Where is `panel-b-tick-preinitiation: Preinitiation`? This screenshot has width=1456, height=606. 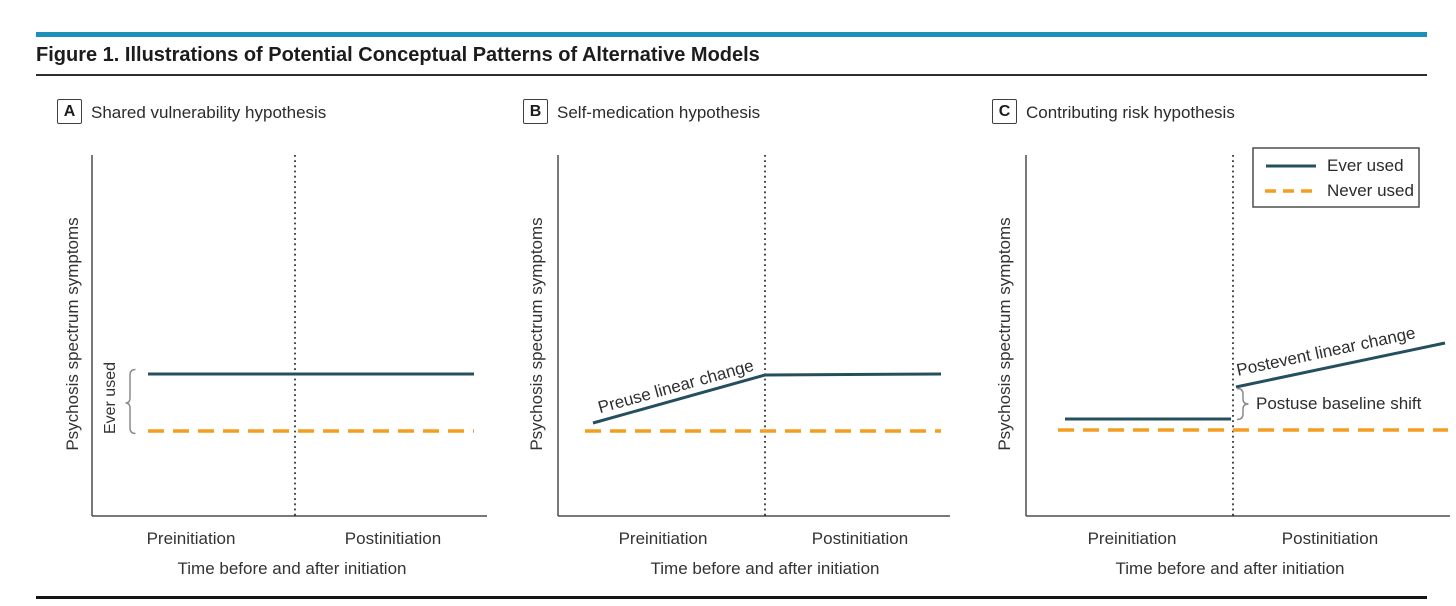 panel-b-tick-preinitiation: Preinitiation is located at coordinates (663, 538).